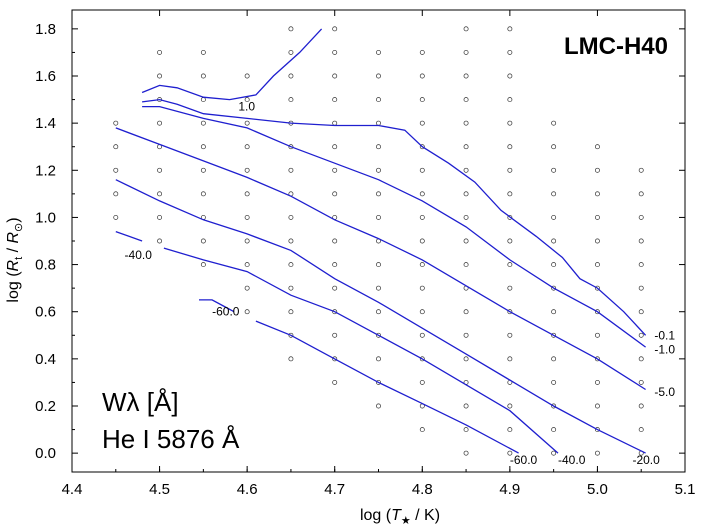  Describe the element at coordinates (159, 489) in the screenshot. I see `x-tick-label: 4.5` at that location.